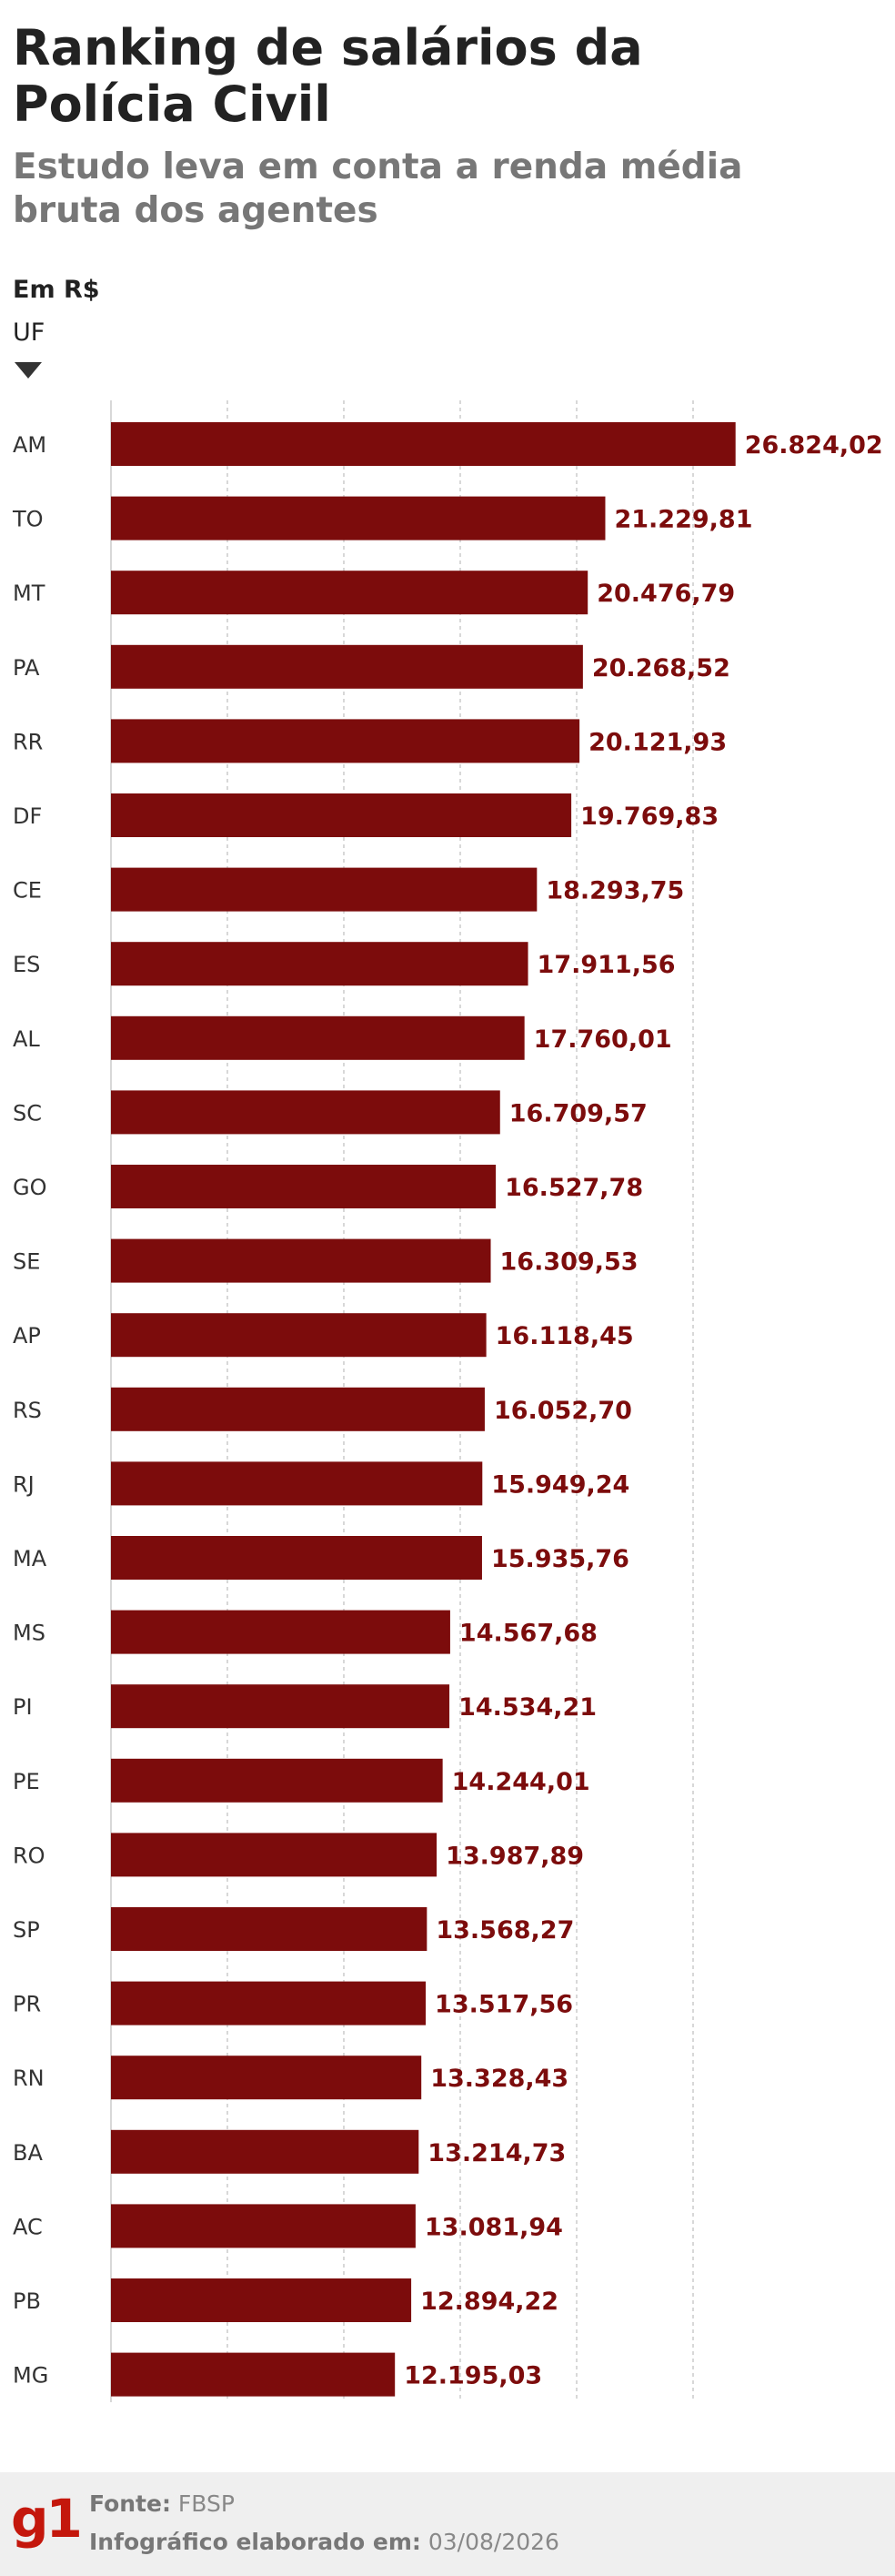 The height and width of the screenshot is (2576, 895). What do you see at coordinates (29, 2078) in the screenshot?
I see `category-label: RN` at bounding box center [29, 2078].